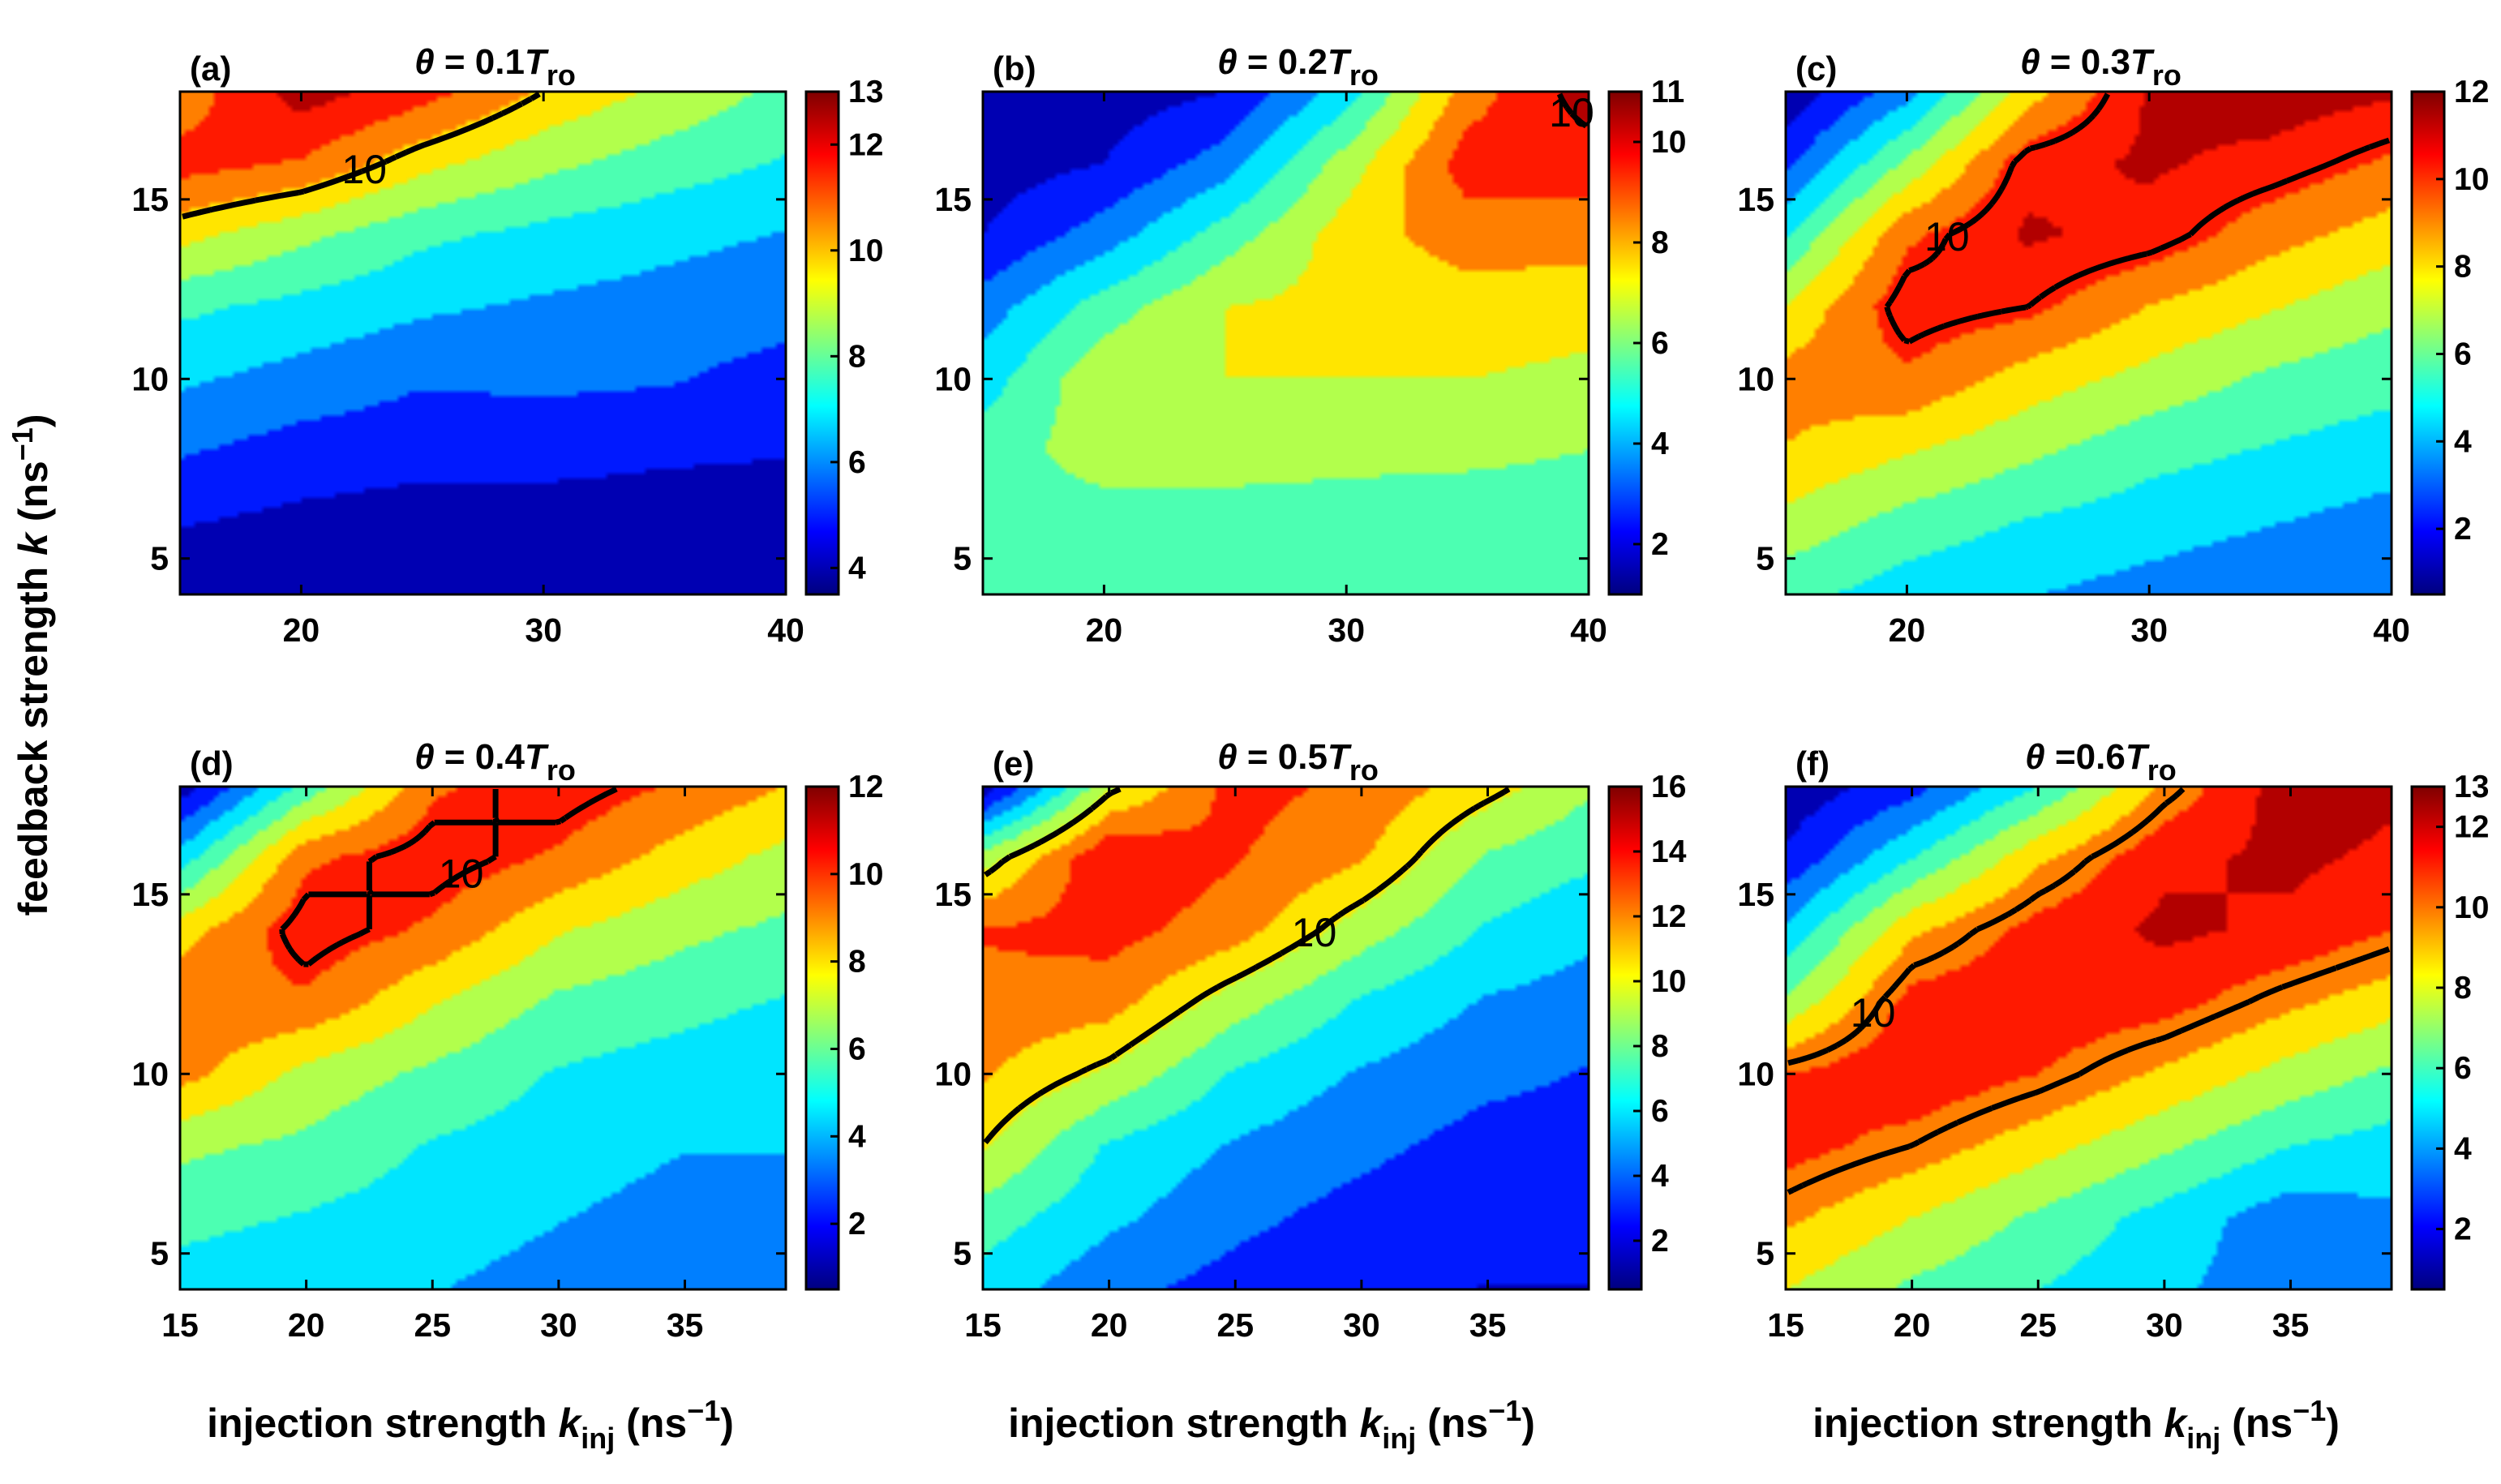 The image size is (2501, 1484). I want to click on colorbar-tick-label: 14, so click(1669, 851).